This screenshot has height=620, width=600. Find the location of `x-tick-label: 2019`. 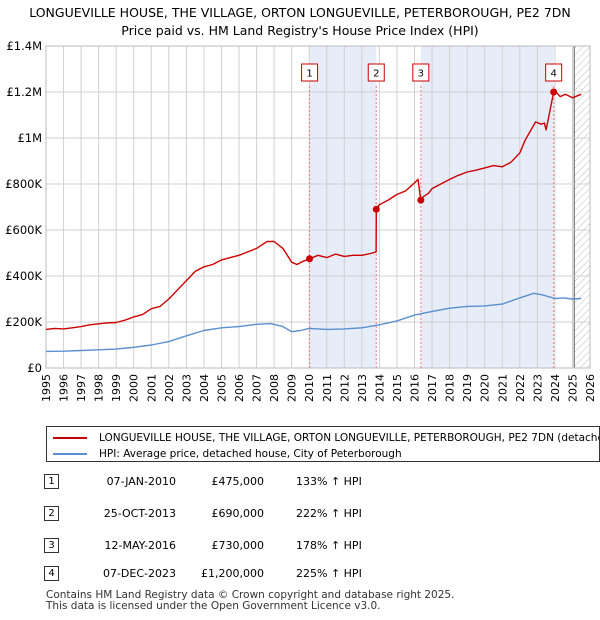

x-tick-label: 2019 is located at coordinates (467, 388).